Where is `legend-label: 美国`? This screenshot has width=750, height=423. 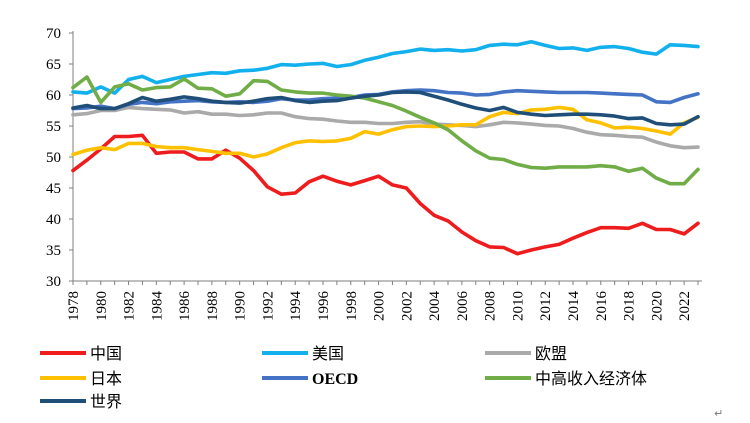
legend-label: 美国 is located at coordinates (328, 353).